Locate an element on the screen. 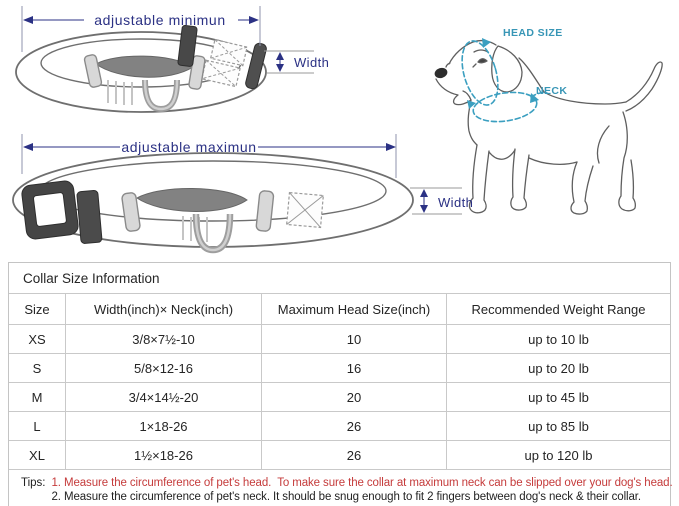  cell-weight: up to 45 lb is located at coordinates (558, 397).